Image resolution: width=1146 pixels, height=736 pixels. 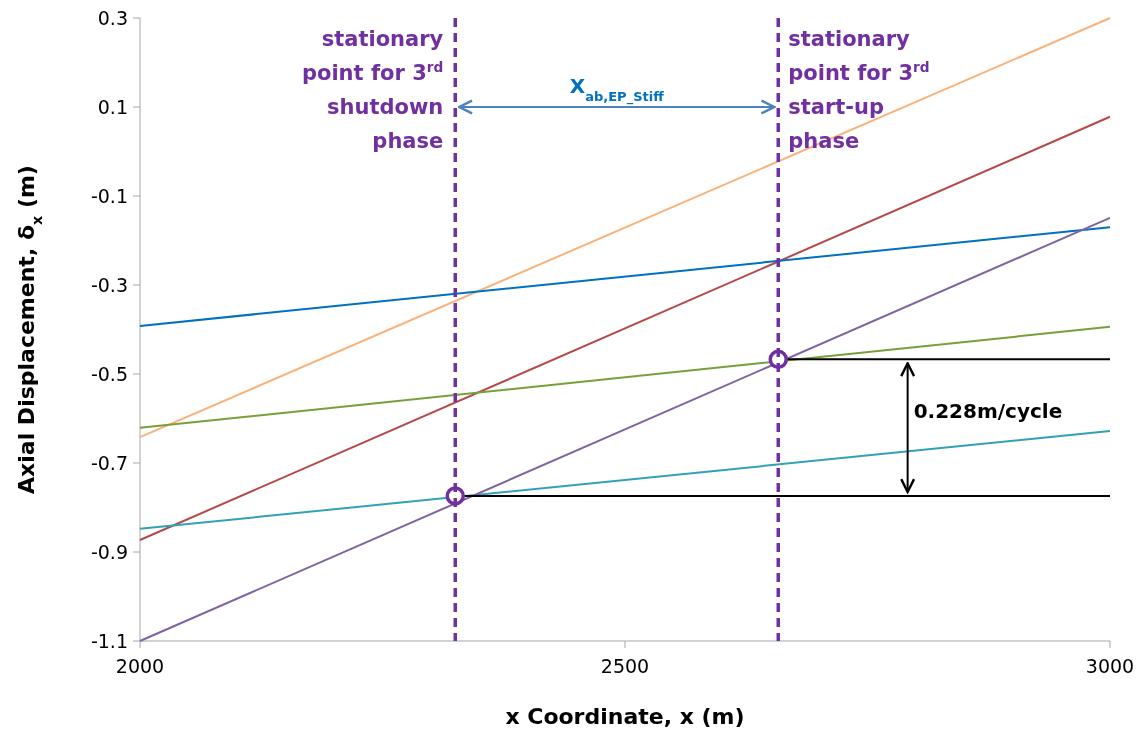 I want to click on x-tick-label: 2500, so click(x=625, y=666).